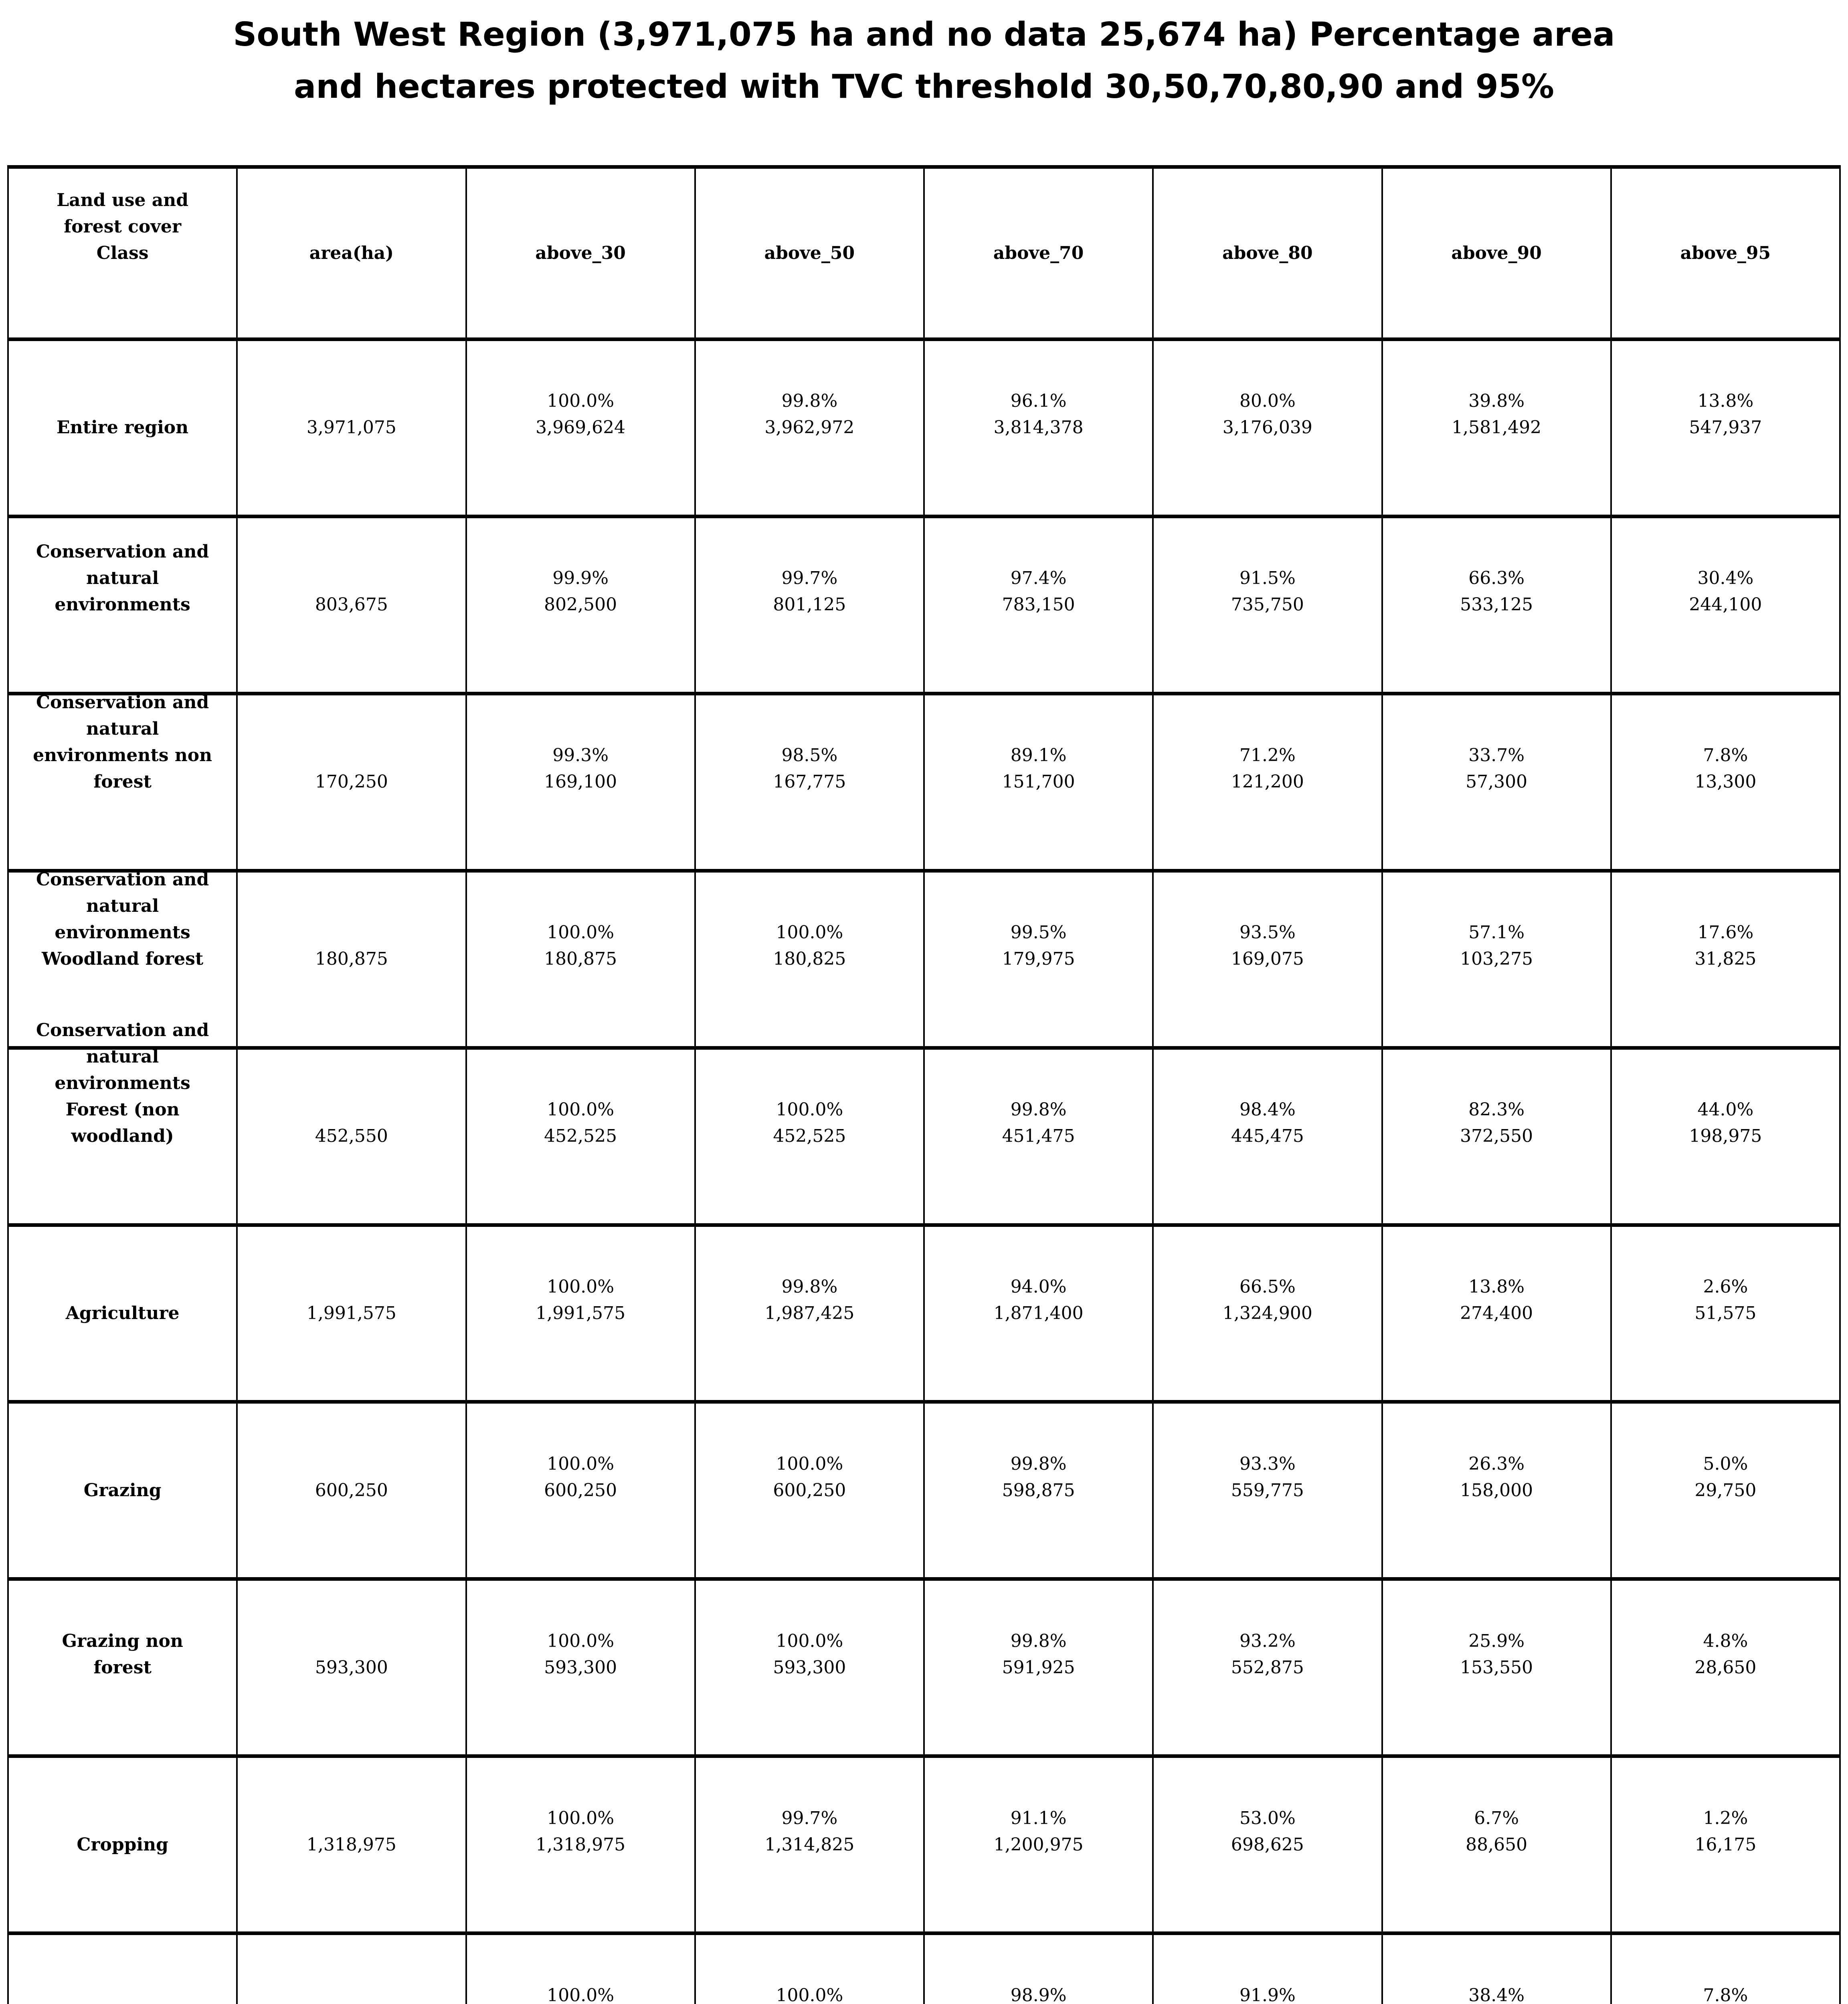 This screenshot has width=1848, height=2004. I want to click on data-cell: 99.9% 802,500, so click(581, 605).